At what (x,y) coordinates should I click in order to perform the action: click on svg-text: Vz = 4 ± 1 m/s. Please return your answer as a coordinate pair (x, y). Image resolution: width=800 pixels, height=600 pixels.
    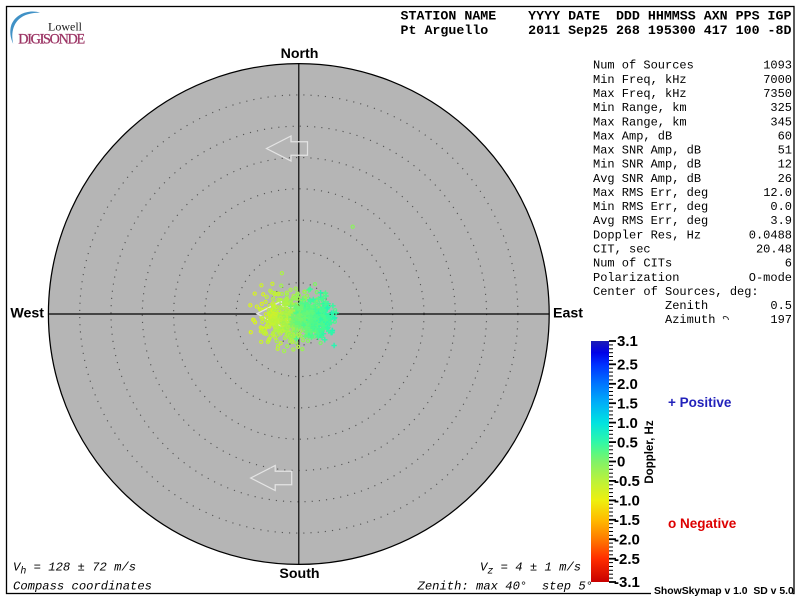
    Looking at the image, I should click on (530, 569).